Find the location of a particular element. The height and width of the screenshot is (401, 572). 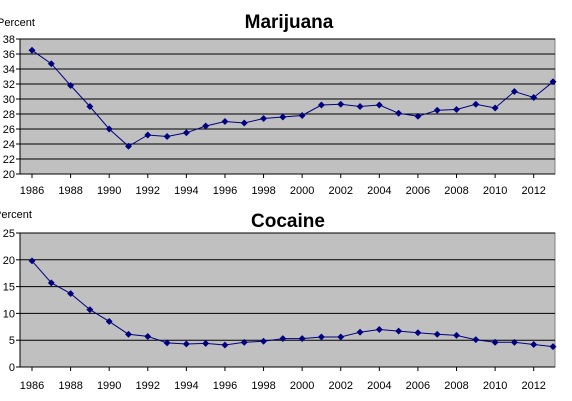

marijuana-x-tick-label: 2004 is located at coordinates (379, 191).